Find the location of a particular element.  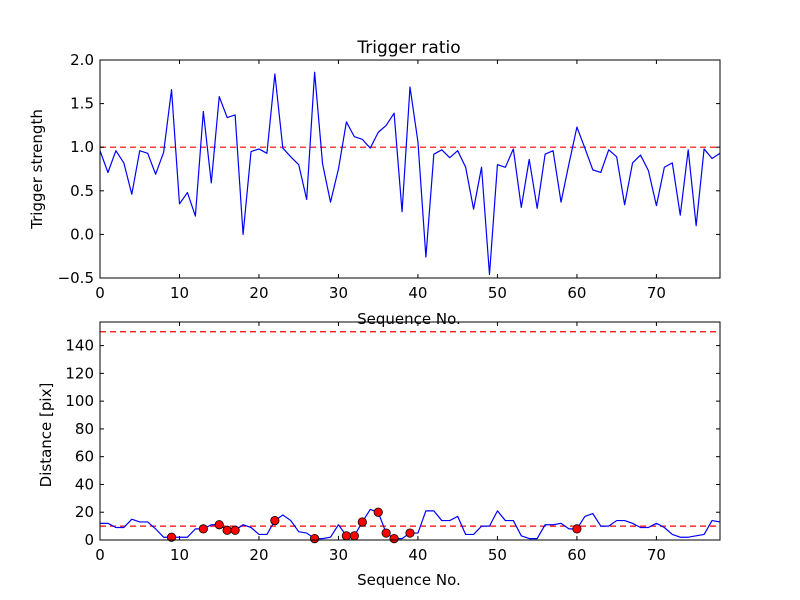

y-tick-label: 1.5 is located at coordinates (82, 104).